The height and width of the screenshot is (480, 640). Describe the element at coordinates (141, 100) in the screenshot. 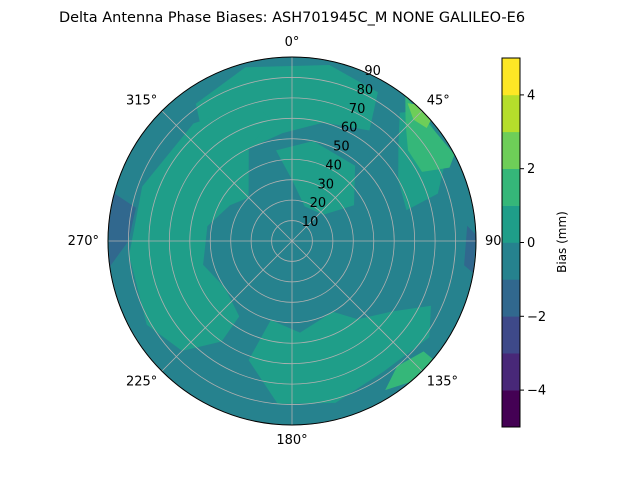

I see `azimuth-label: 315°` at that location.